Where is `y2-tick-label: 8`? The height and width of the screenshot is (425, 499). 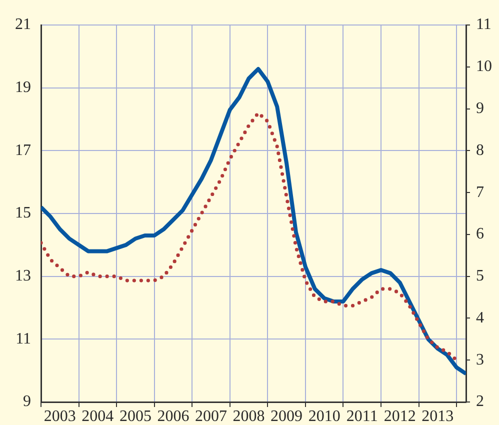
y2-tick-label: 8 is located at coordinates (480, 150).